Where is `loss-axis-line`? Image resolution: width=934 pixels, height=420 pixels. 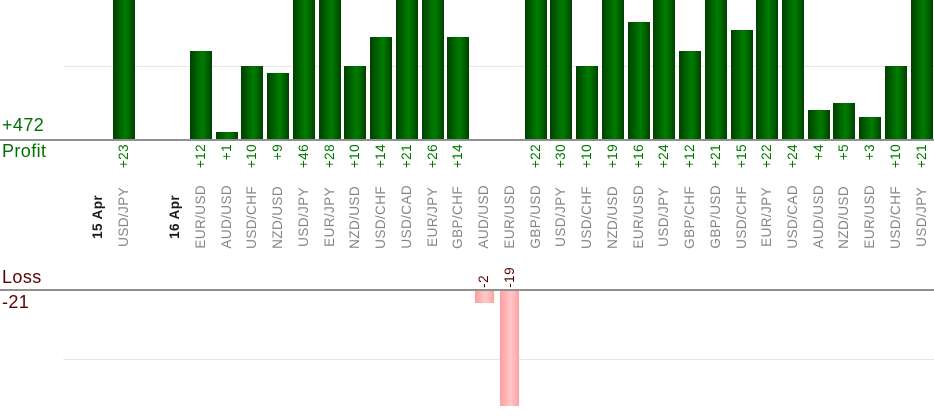 loss-axis-line is located at coordinates (467, 290).